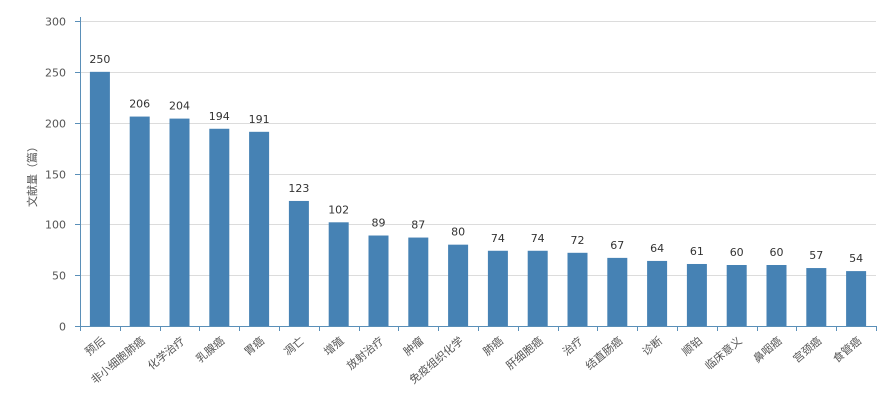 This screenshot has width=887, height=416. I want to click on y-tick-label: 100, so click(55, 225).